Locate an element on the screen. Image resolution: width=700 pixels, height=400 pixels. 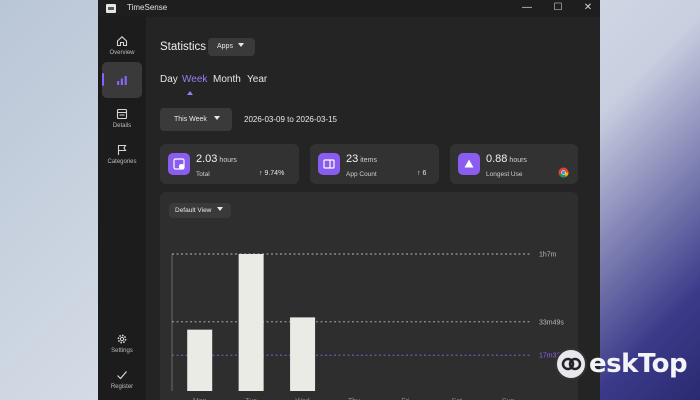
tab-year: Year is located at coordinates (257, 79).